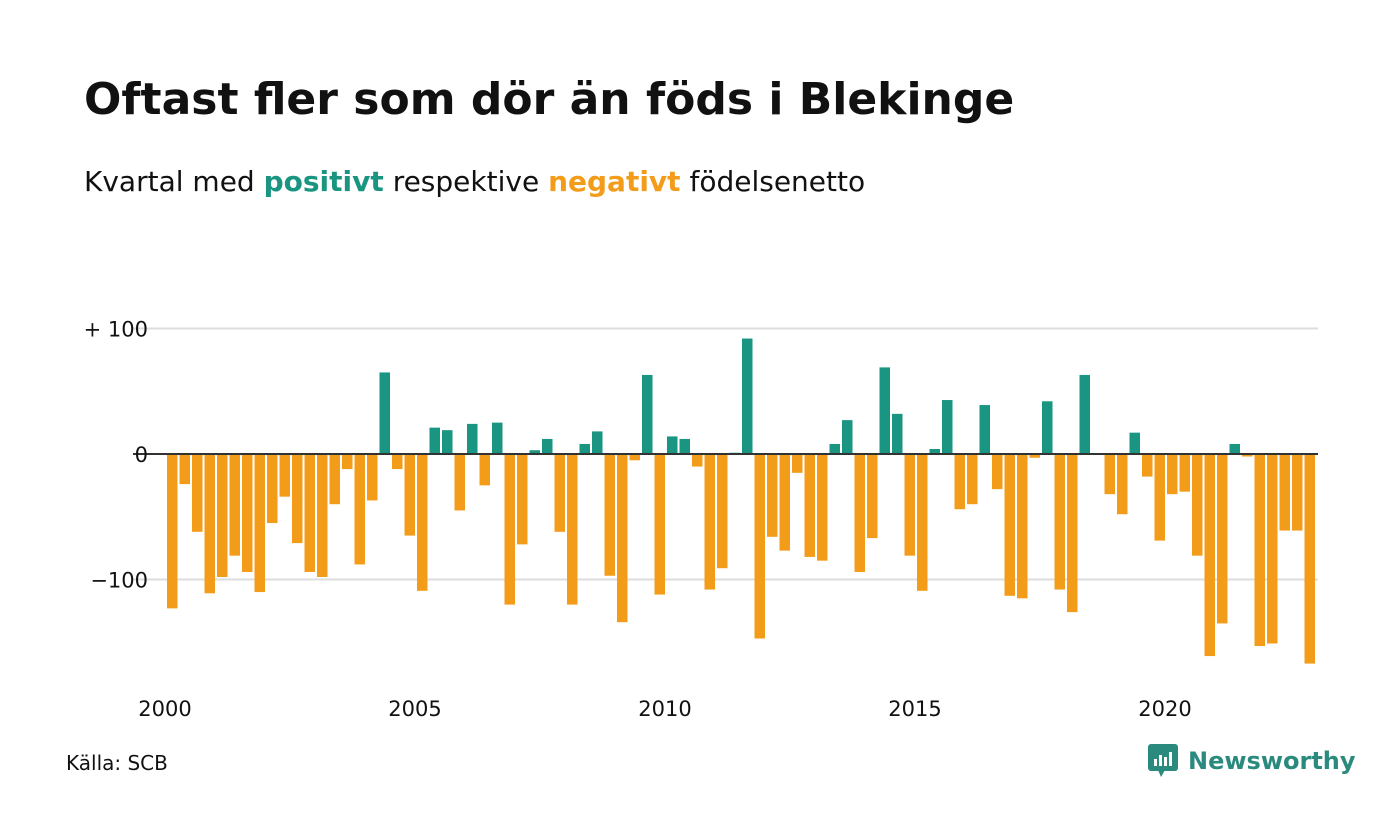  Describe the element at coordinates (664, 709) in the screenshot. I see `x-tick-label: 2010` at that location.